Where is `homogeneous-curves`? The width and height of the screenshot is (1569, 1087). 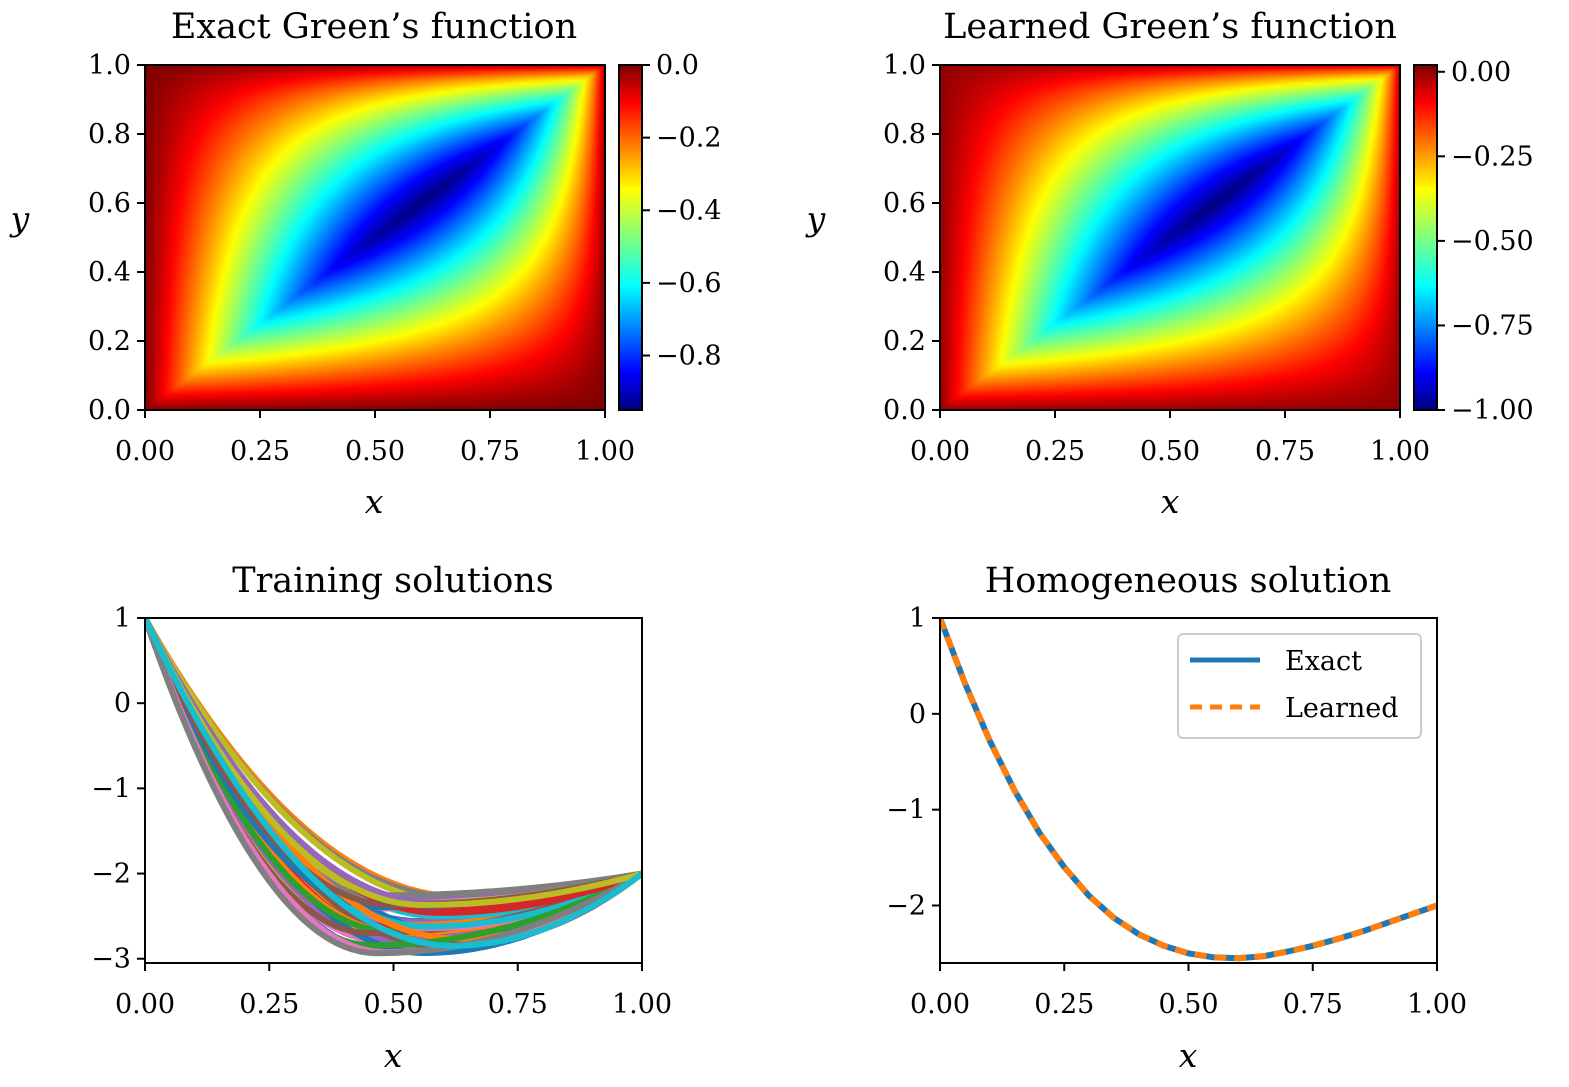
homogeneous-curves is located at coordinates (1188, 790).